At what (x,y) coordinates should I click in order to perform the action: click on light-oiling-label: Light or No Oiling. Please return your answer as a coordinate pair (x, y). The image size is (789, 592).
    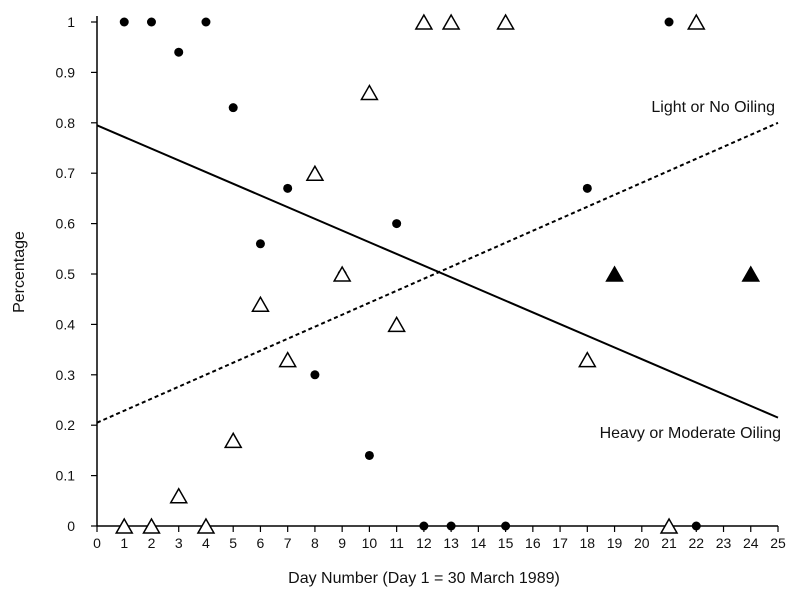
    Looking at the image, I should click on (713, 107).